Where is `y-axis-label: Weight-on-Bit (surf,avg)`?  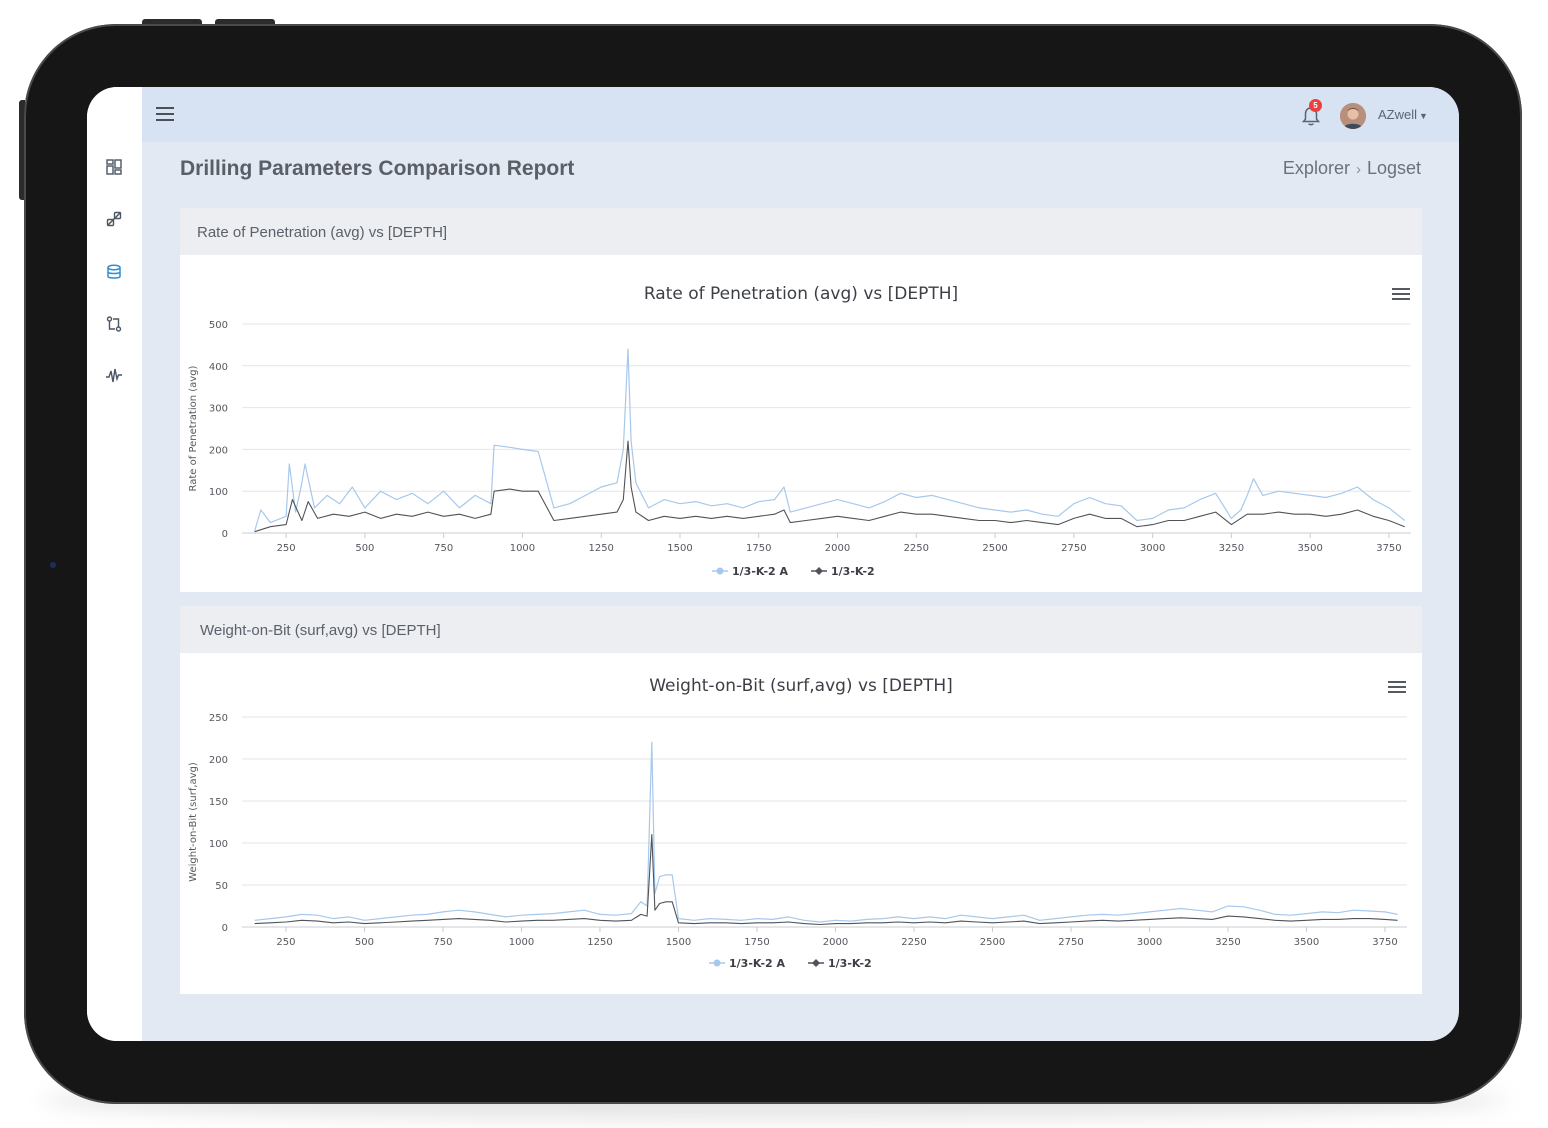 y-axis-label: Weight-on-Bit (surf,avg) is located at coordinates (193, 822).